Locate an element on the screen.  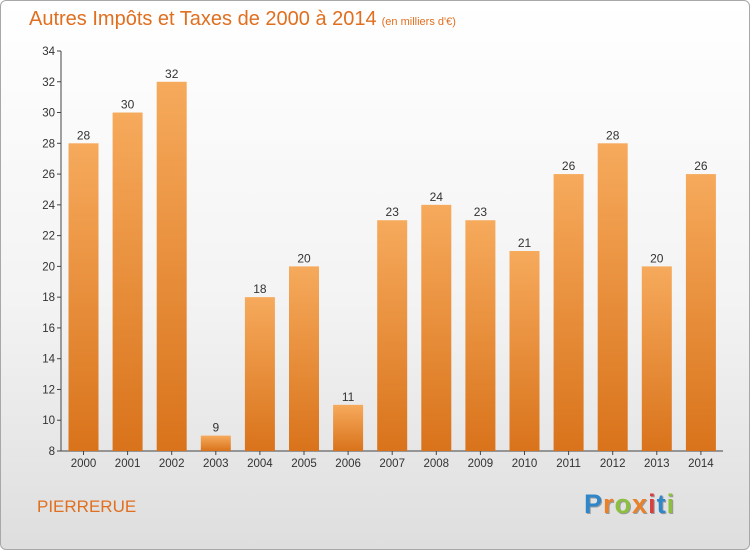
x-tick-label: 2000 is located at coordinates (84, 464).